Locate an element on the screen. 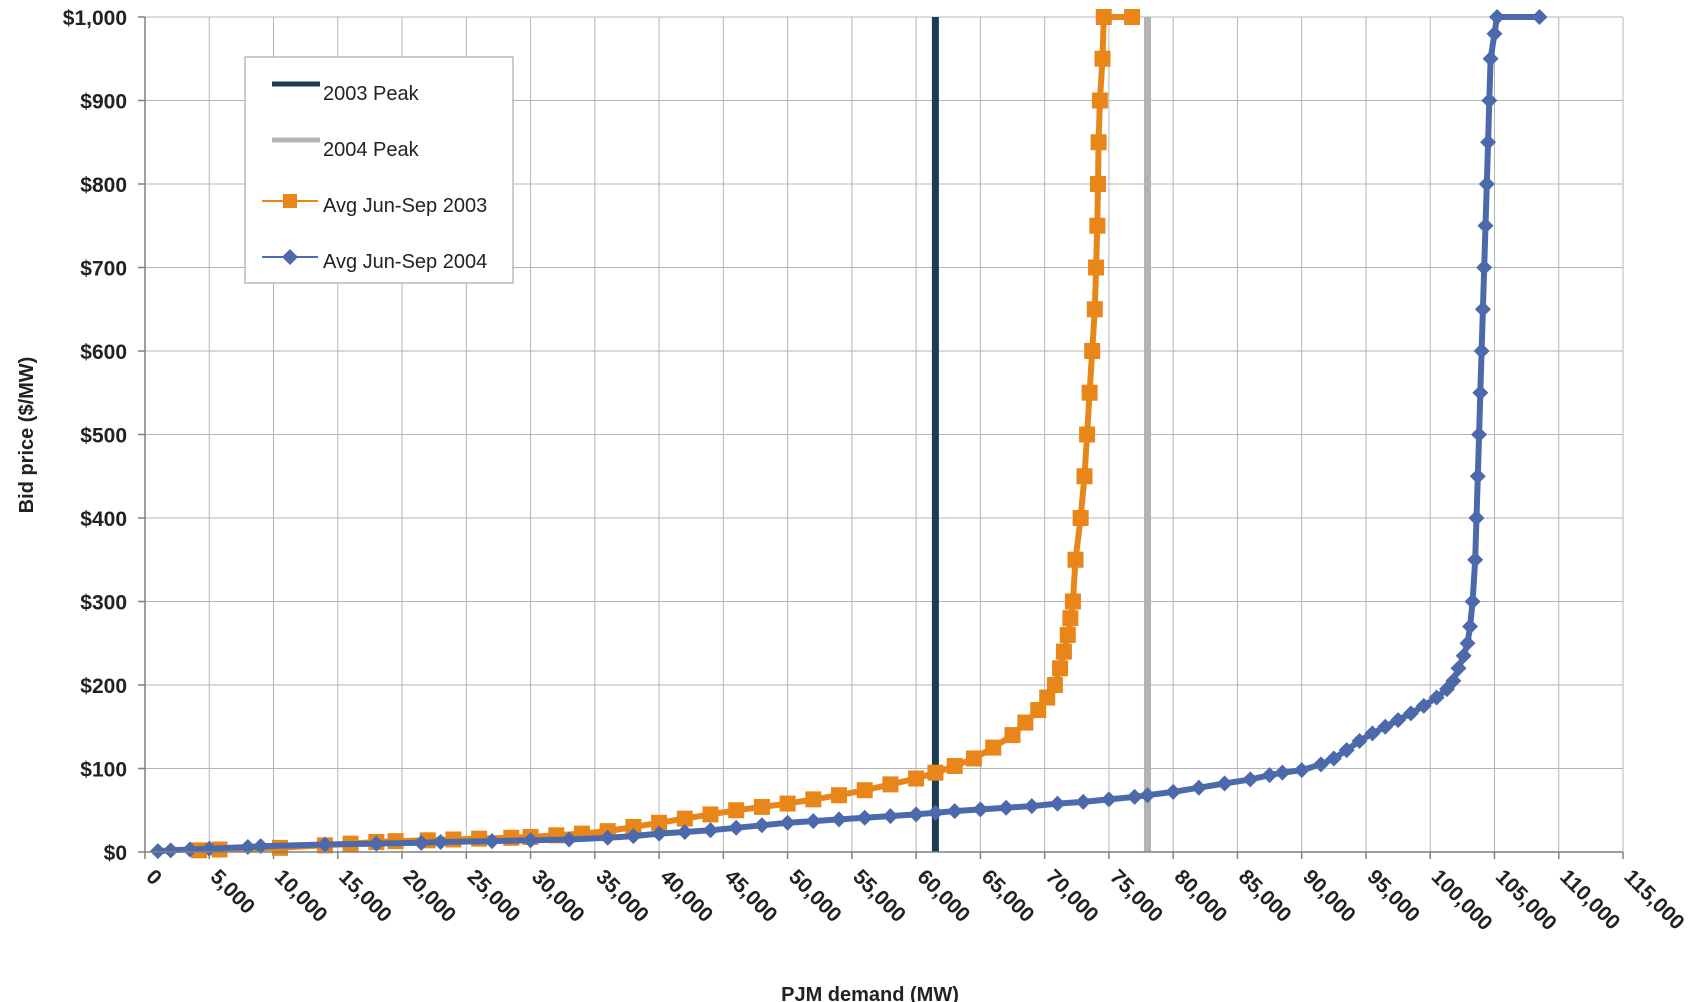  y-tick-label: $100 is located at coordinates (103, 770).